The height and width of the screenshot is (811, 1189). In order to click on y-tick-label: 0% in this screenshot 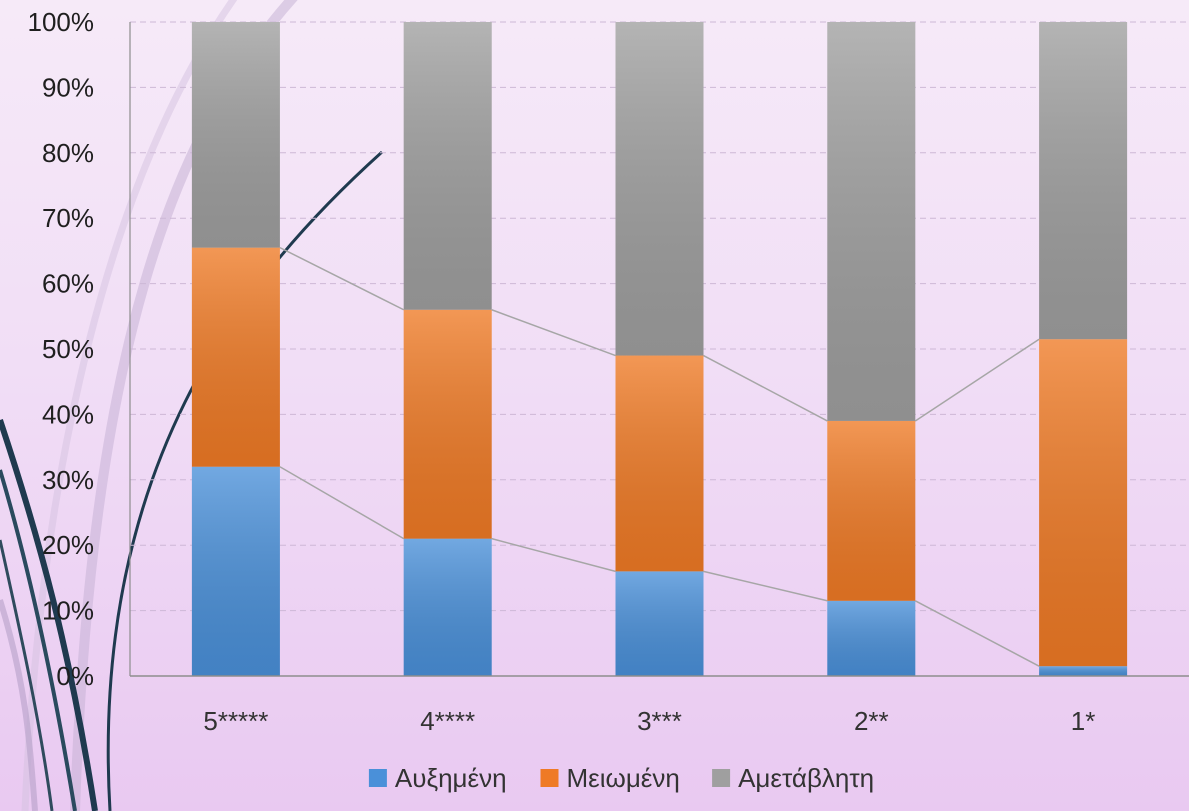, I will do `click(75, 676)`.